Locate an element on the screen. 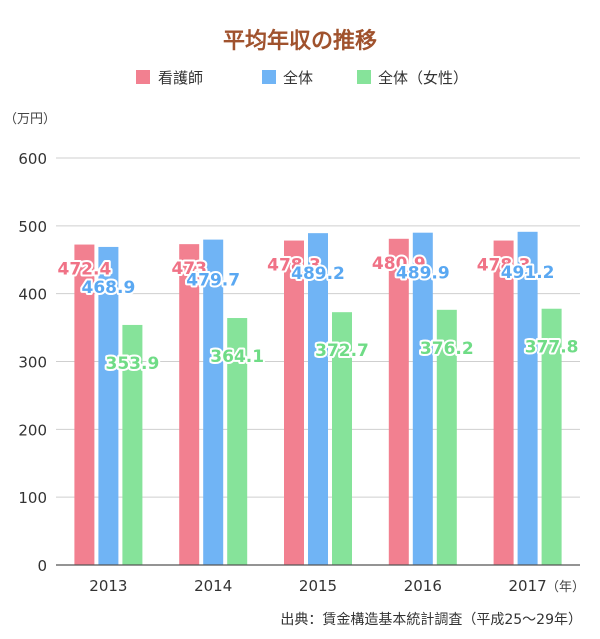 The width and height of the screenshot is (600, 639). y-tick-label: 300 is located at coordinates (32, 363).